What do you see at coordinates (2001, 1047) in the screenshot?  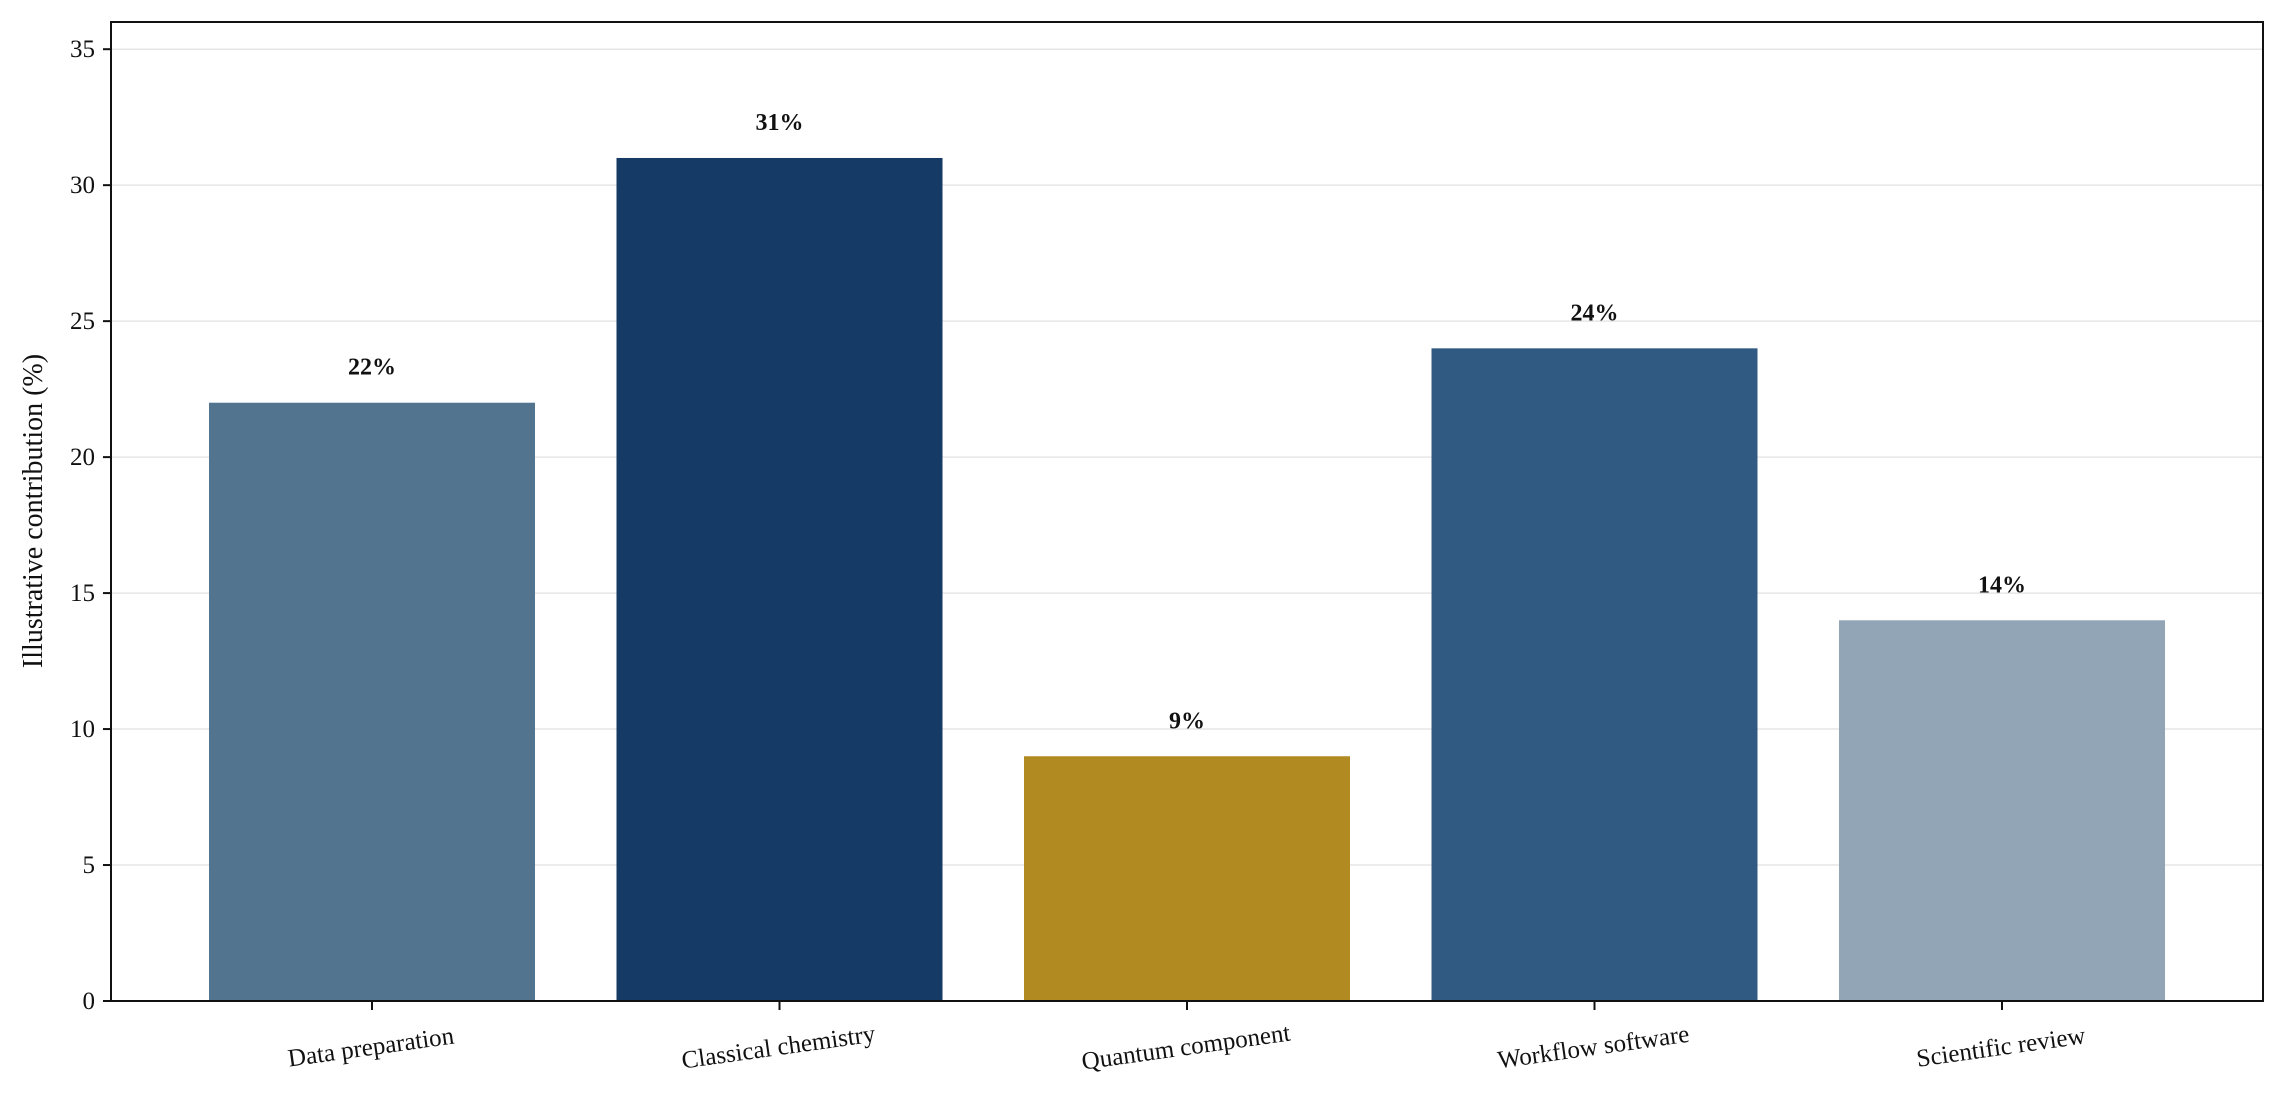 I see `x-tick-label: Scientific review` at bounding box center [2001, 1047].